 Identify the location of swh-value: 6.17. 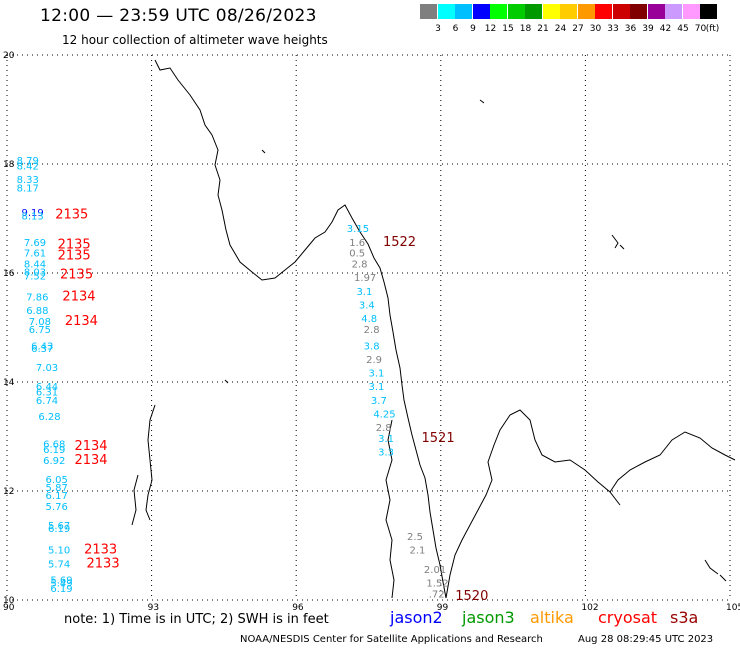
(57, 496).